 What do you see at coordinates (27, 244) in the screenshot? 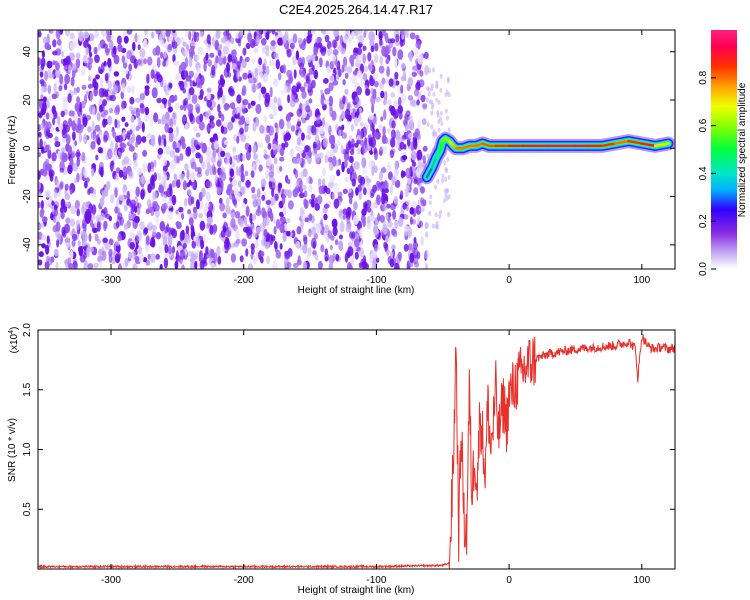
I see `spectrogram-y-tick-label: -40` at bounding box center [27, 244].